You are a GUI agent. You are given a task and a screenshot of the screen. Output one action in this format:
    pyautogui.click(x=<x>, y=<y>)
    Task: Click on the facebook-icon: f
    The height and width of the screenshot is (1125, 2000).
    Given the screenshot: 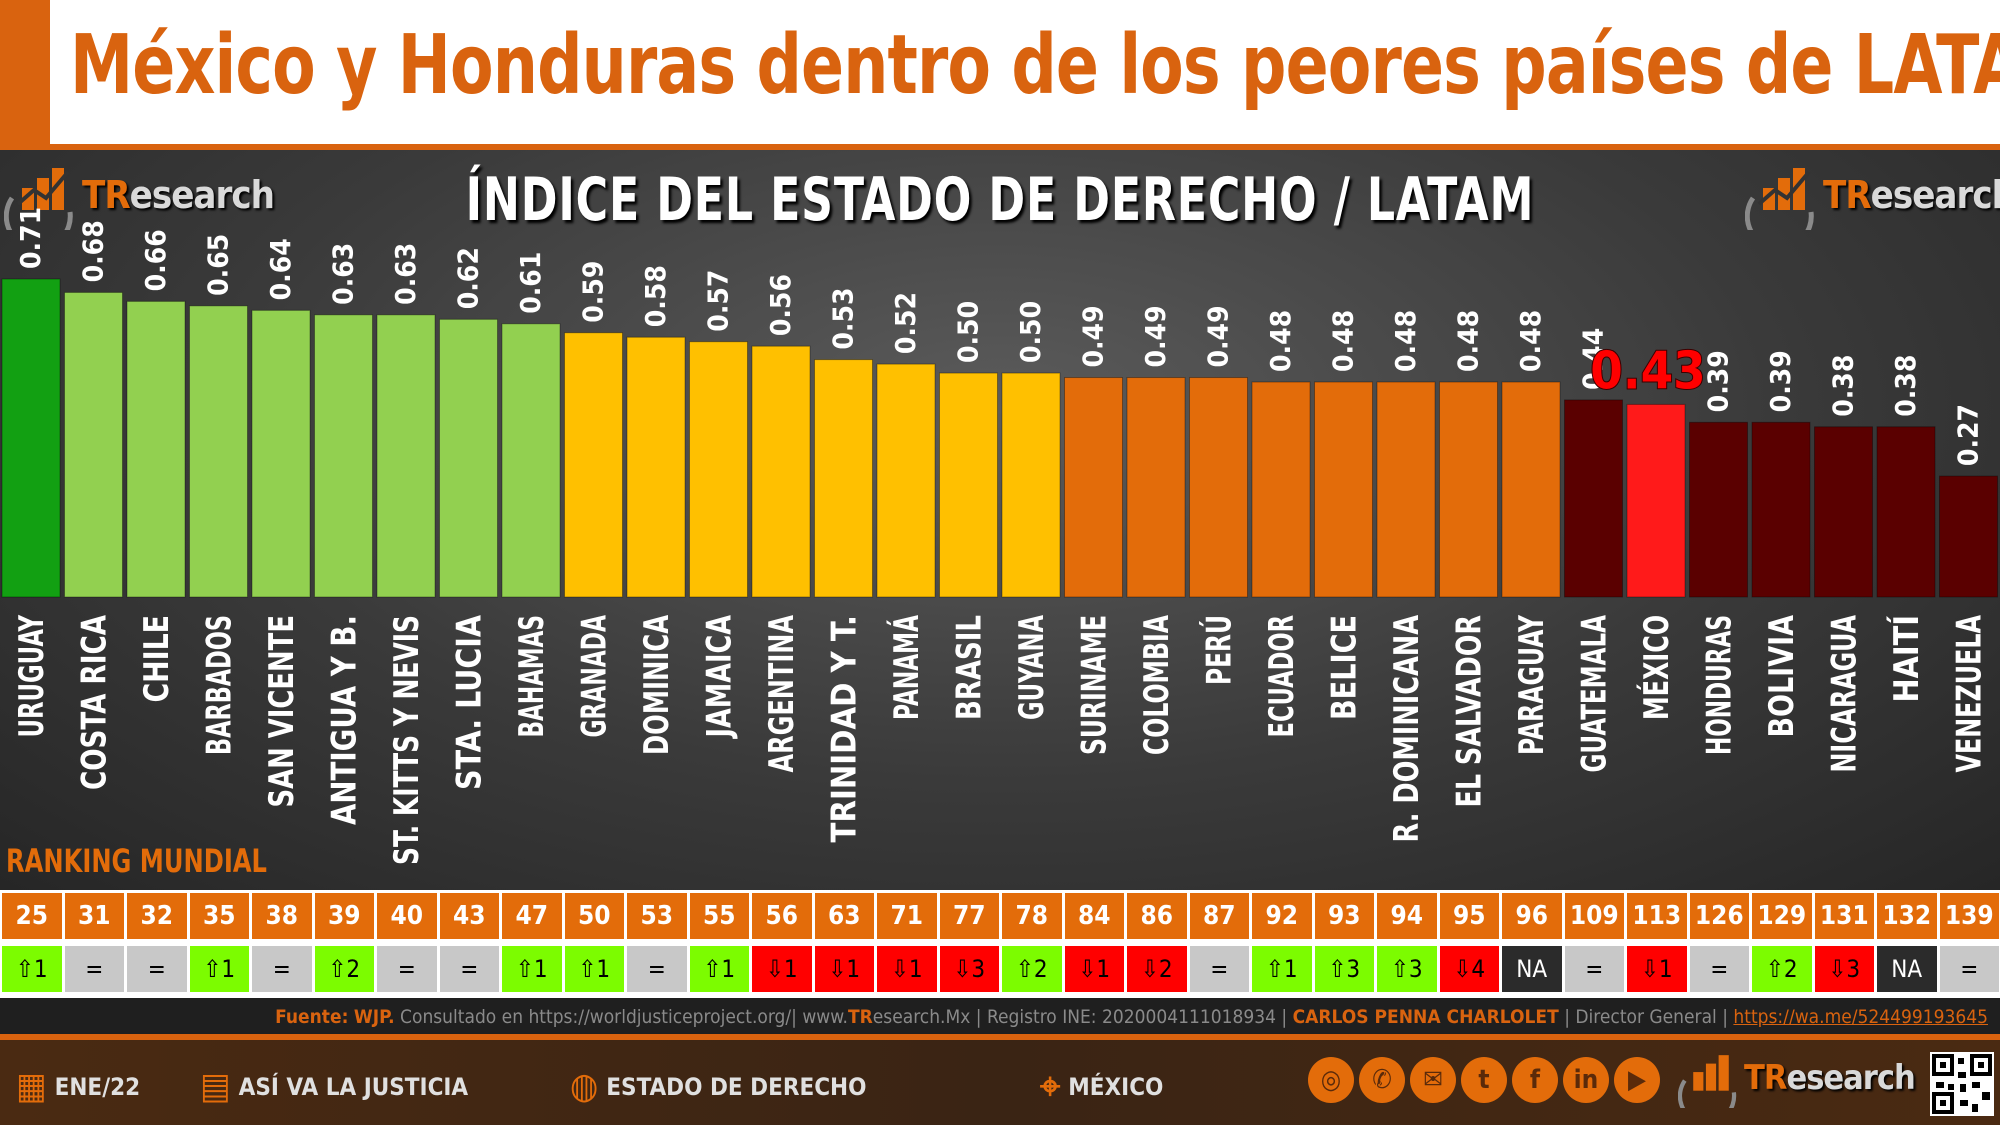 What is the action you would take?
    pyautogui.click(x=1535, y=1080)
    